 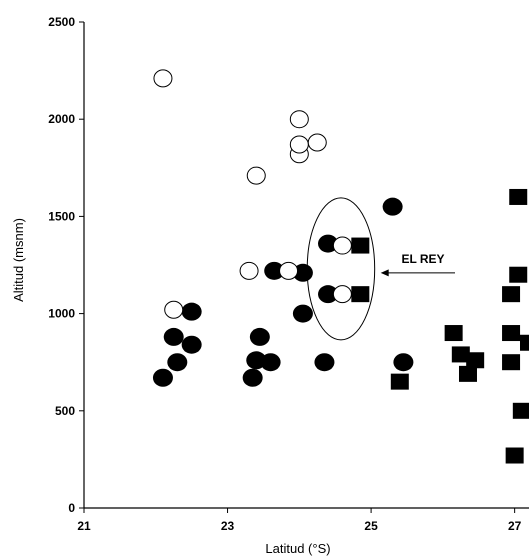 What do you see at coordinates (299, 520) in the screenshot?
I see `x-ticks: 21 23 25 27` at bounding box center [299, 520].